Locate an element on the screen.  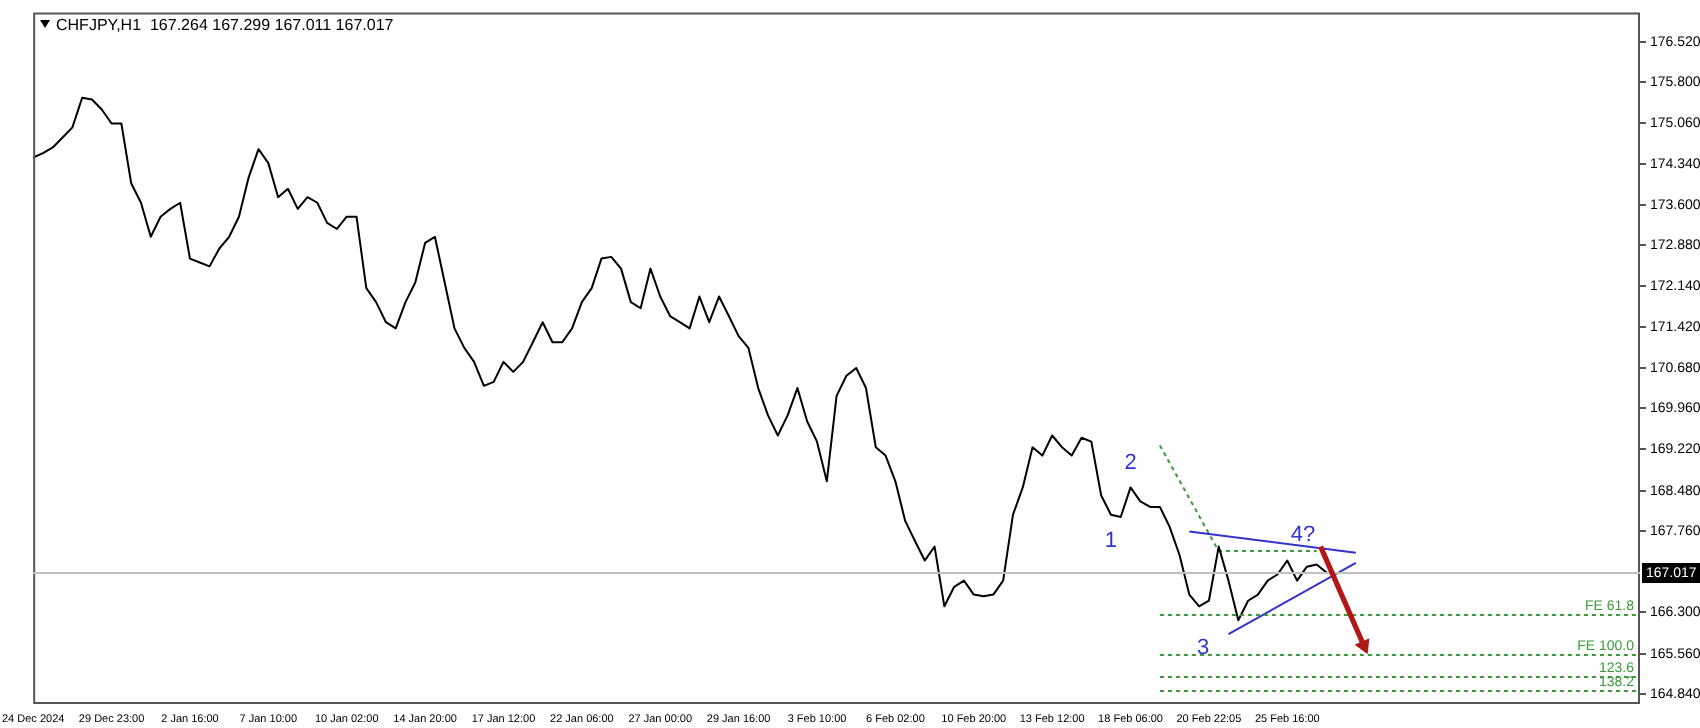
chart-title: CHFJPY,H1 167.264 167.299 167.011 167.017 is located at coordinates (225, 25).